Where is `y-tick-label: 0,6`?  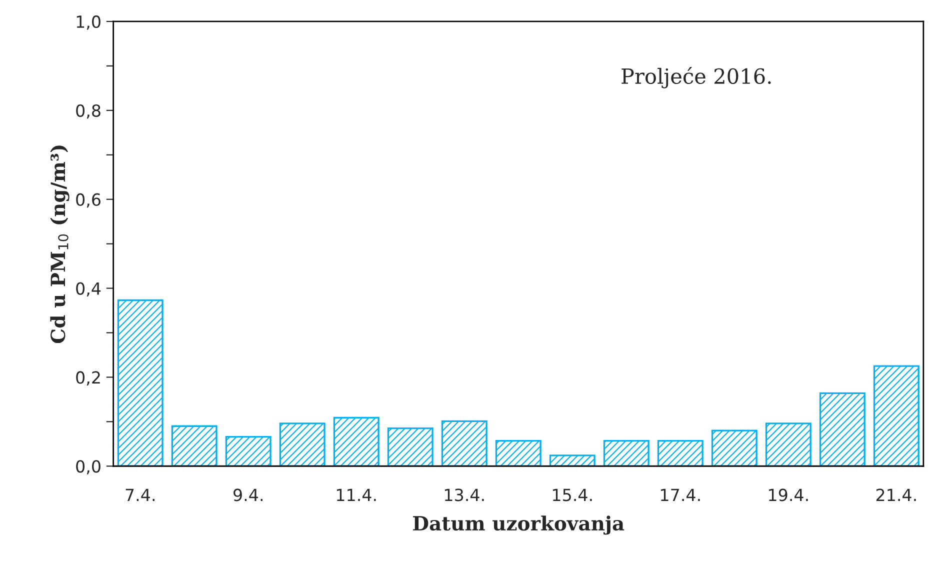
y-tick-label: 0,6 is located at coordinates (88, 200).